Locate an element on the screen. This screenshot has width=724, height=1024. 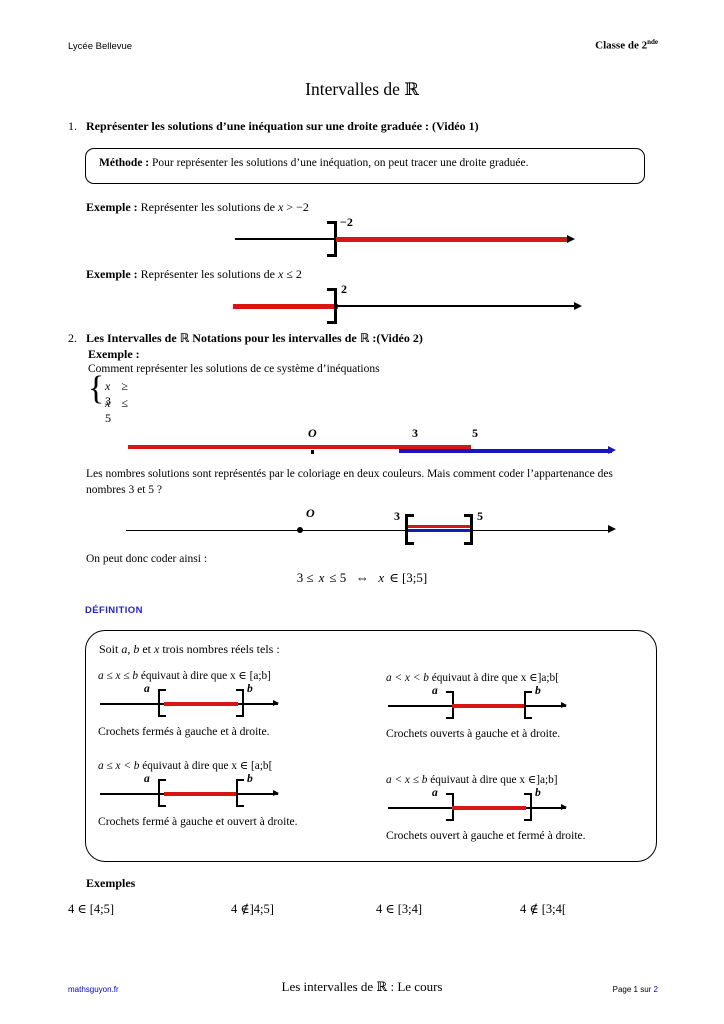
origin-dot is located at coordinates (300, 529).